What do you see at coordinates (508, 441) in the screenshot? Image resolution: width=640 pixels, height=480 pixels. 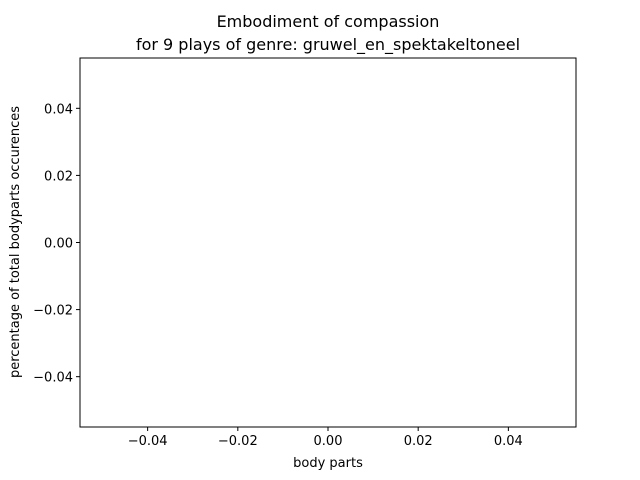 I see `x-tick-label: 0.04` at bounding box center [508, 441].